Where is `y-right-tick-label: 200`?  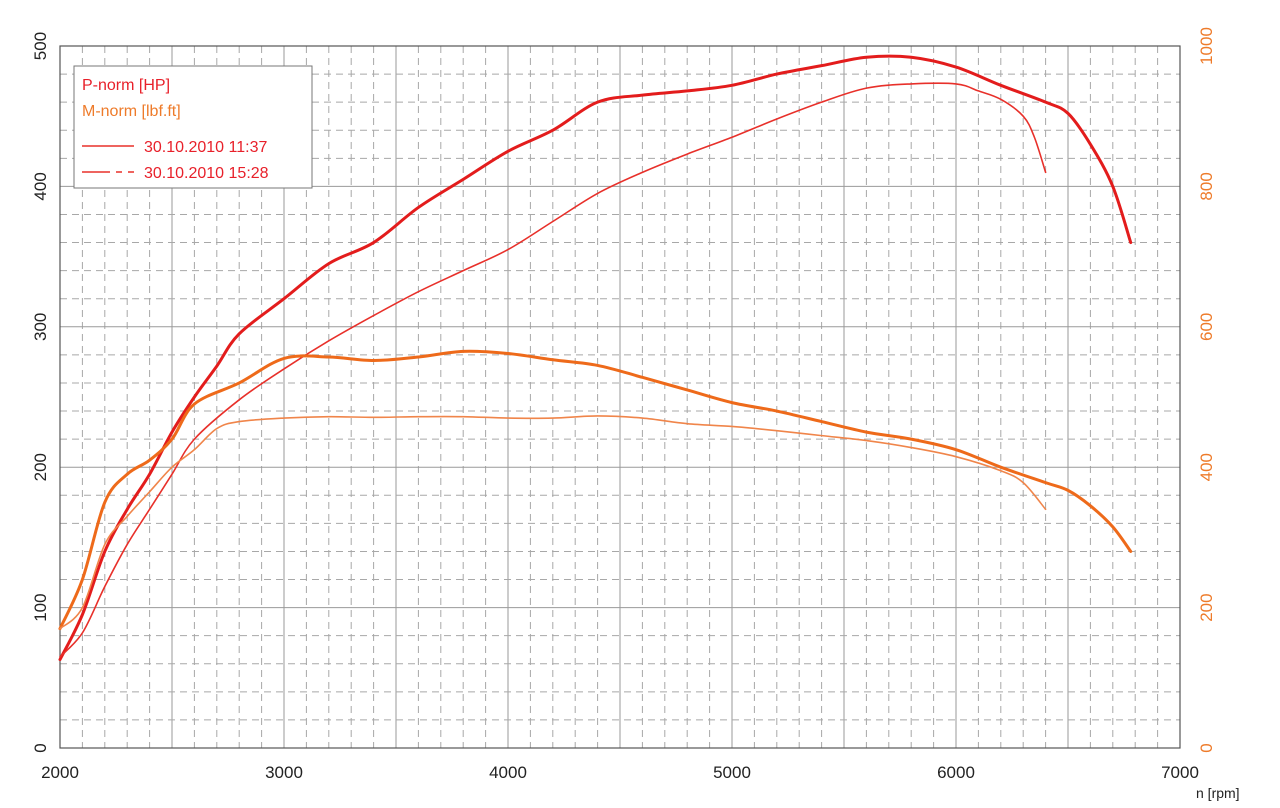
y-right-tick-label: 200 is located at coordinates (1206, 607).